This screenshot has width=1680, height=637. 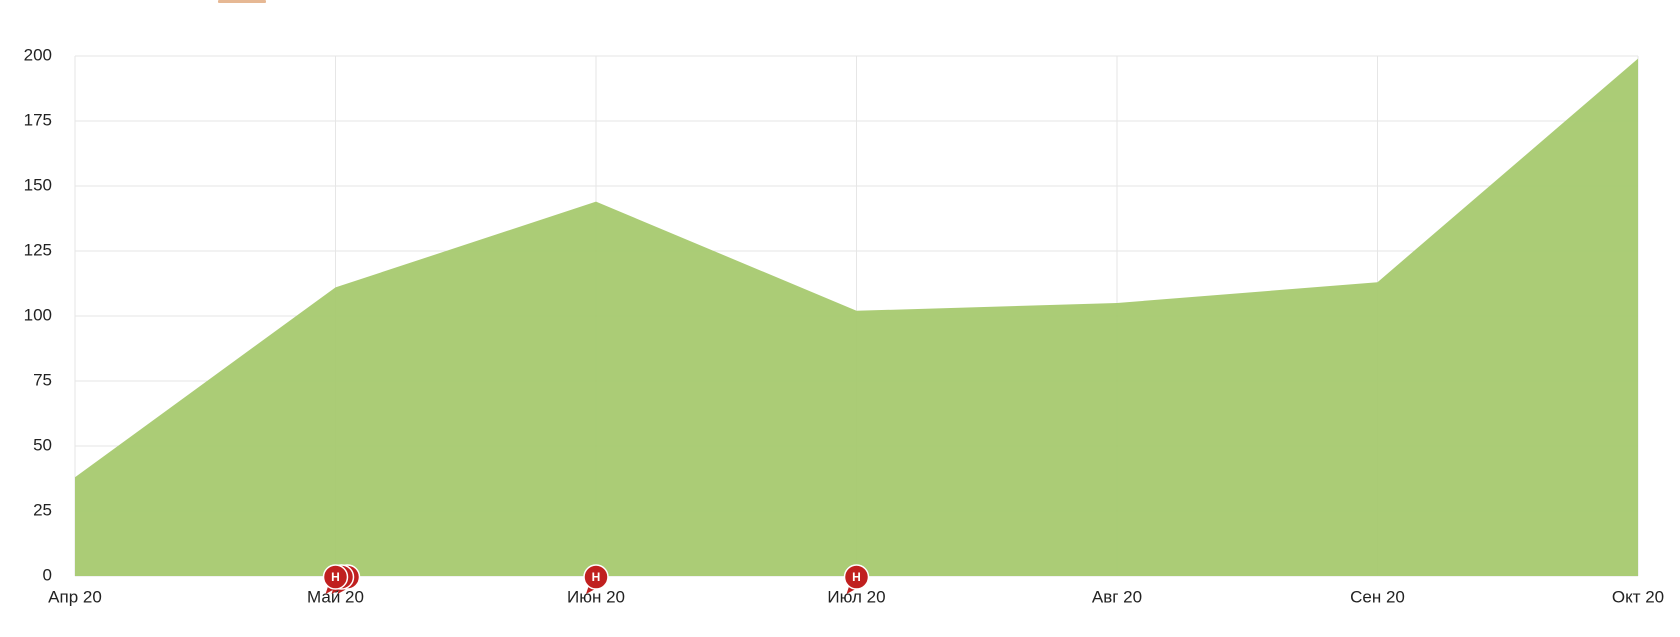 What do you see at coordinates (1377, 596) in the screenshot?
I see `x-tick-label: Сен 20` at bounding box center [1377, 596].